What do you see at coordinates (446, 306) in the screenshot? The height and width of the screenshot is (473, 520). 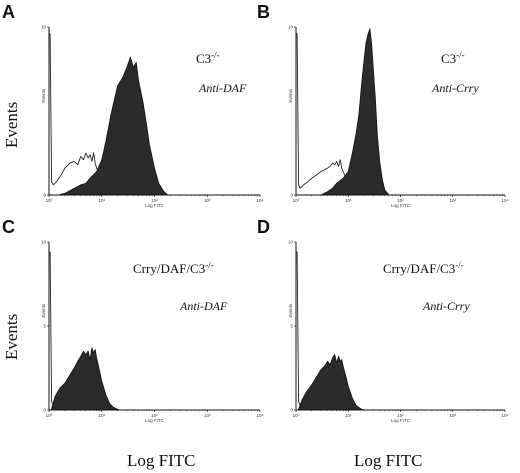 I see `antibody-label-d: Anti-Crry` at bounding box center [446, 306].